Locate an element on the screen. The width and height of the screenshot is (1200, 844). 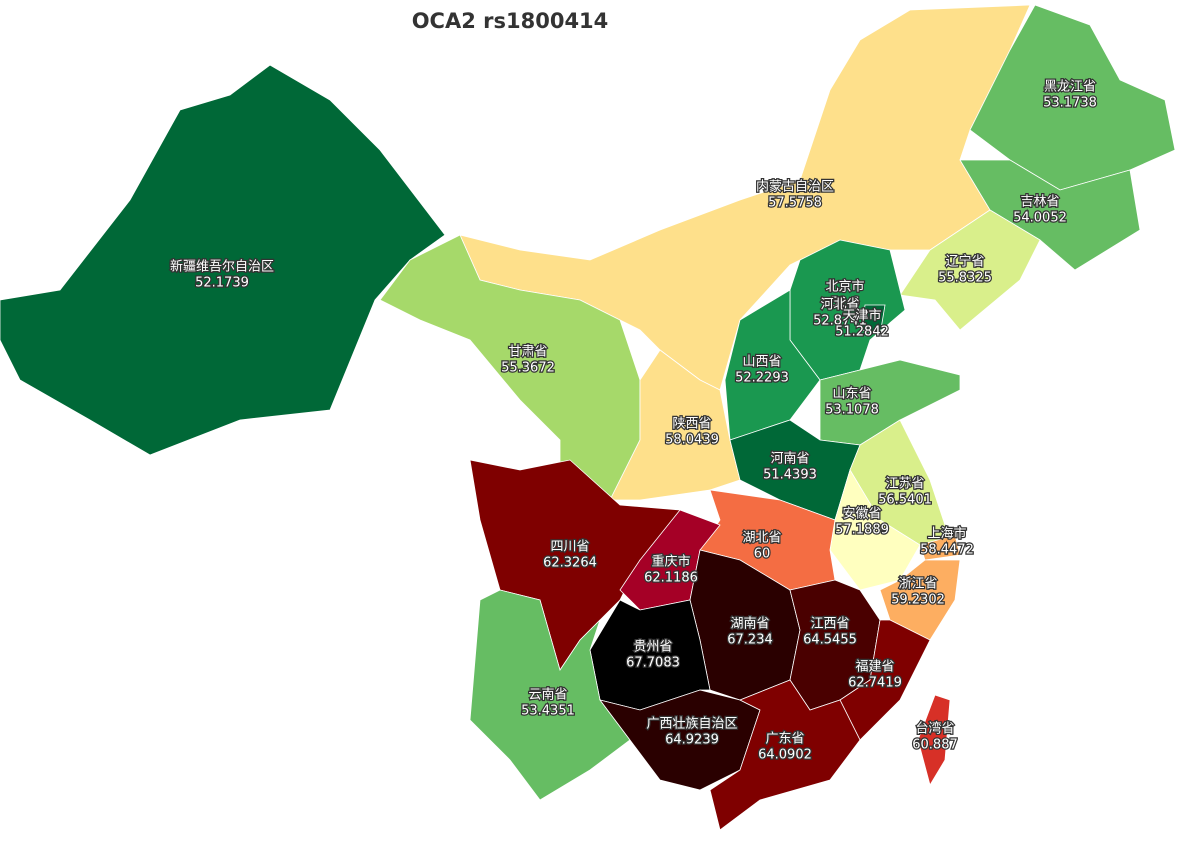
region-name: 北京市 is located at coordinates (844, 287).